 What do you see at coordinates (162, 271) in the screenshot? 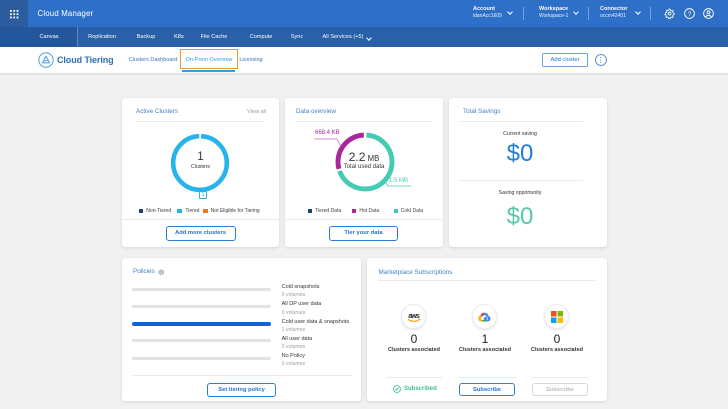
I see `svg-text: i` at bounding box center [162, 271].